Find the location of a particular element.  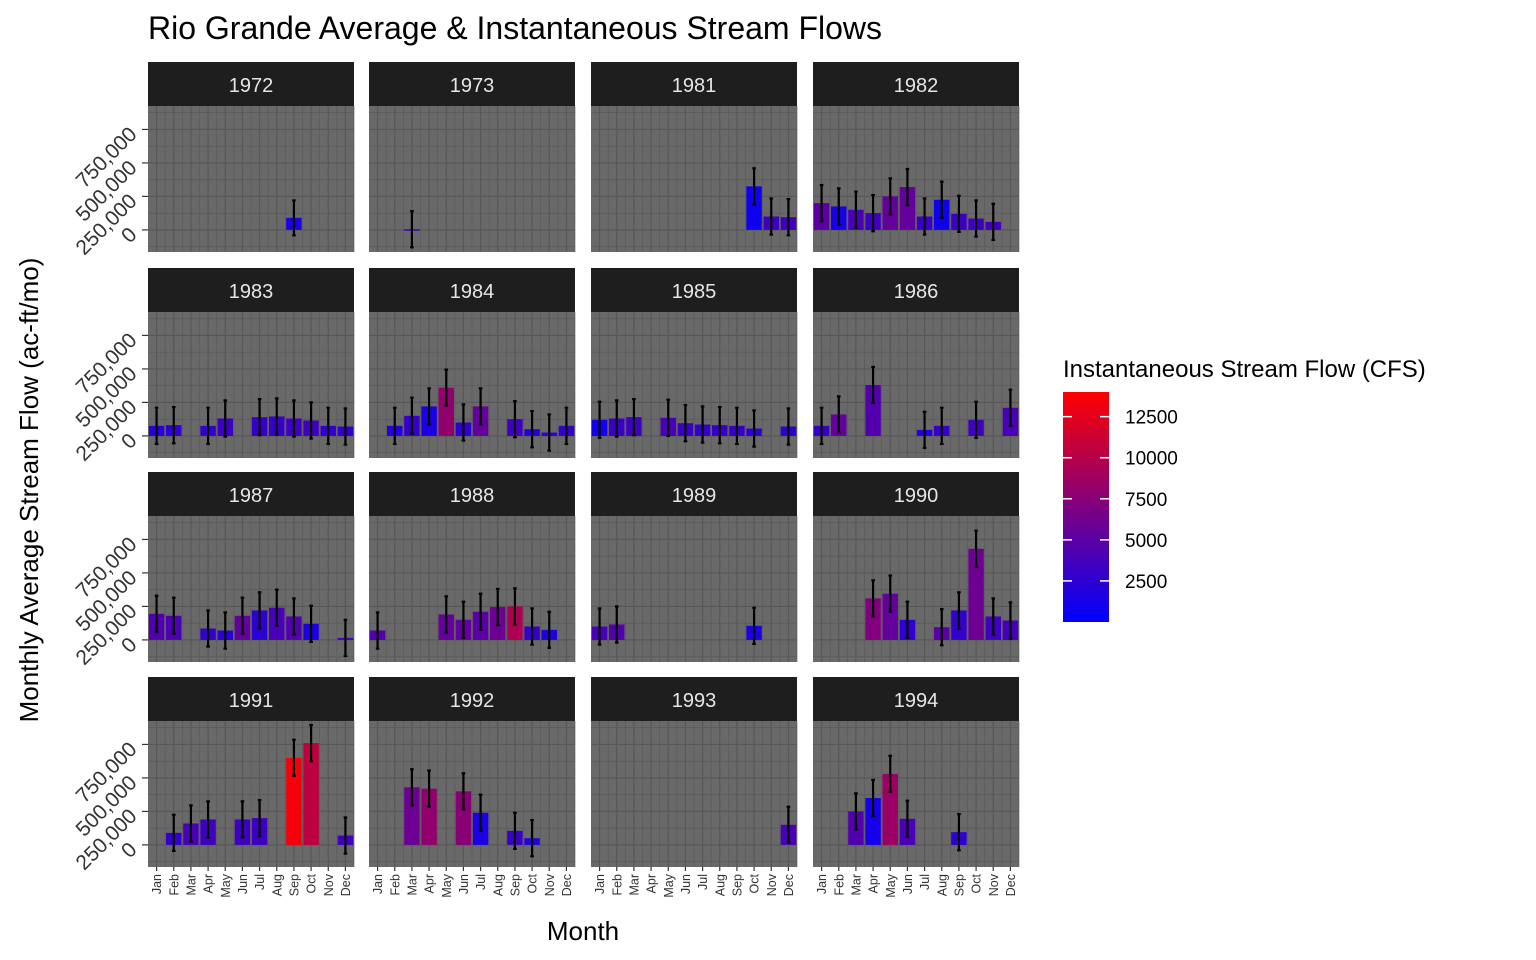

facet-strip-label: 1991 is located at coordinates (251, 701).